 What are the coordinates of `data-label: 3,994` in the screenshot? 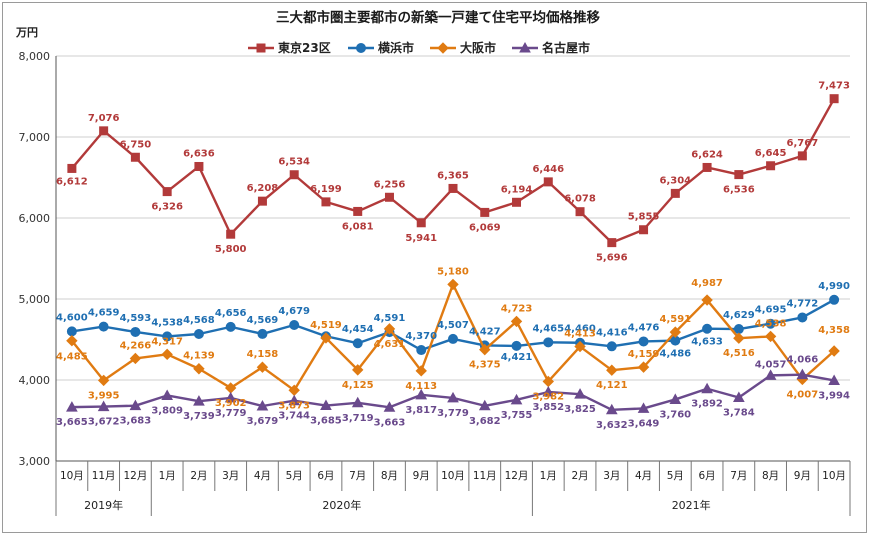 It's located at (834, 395).